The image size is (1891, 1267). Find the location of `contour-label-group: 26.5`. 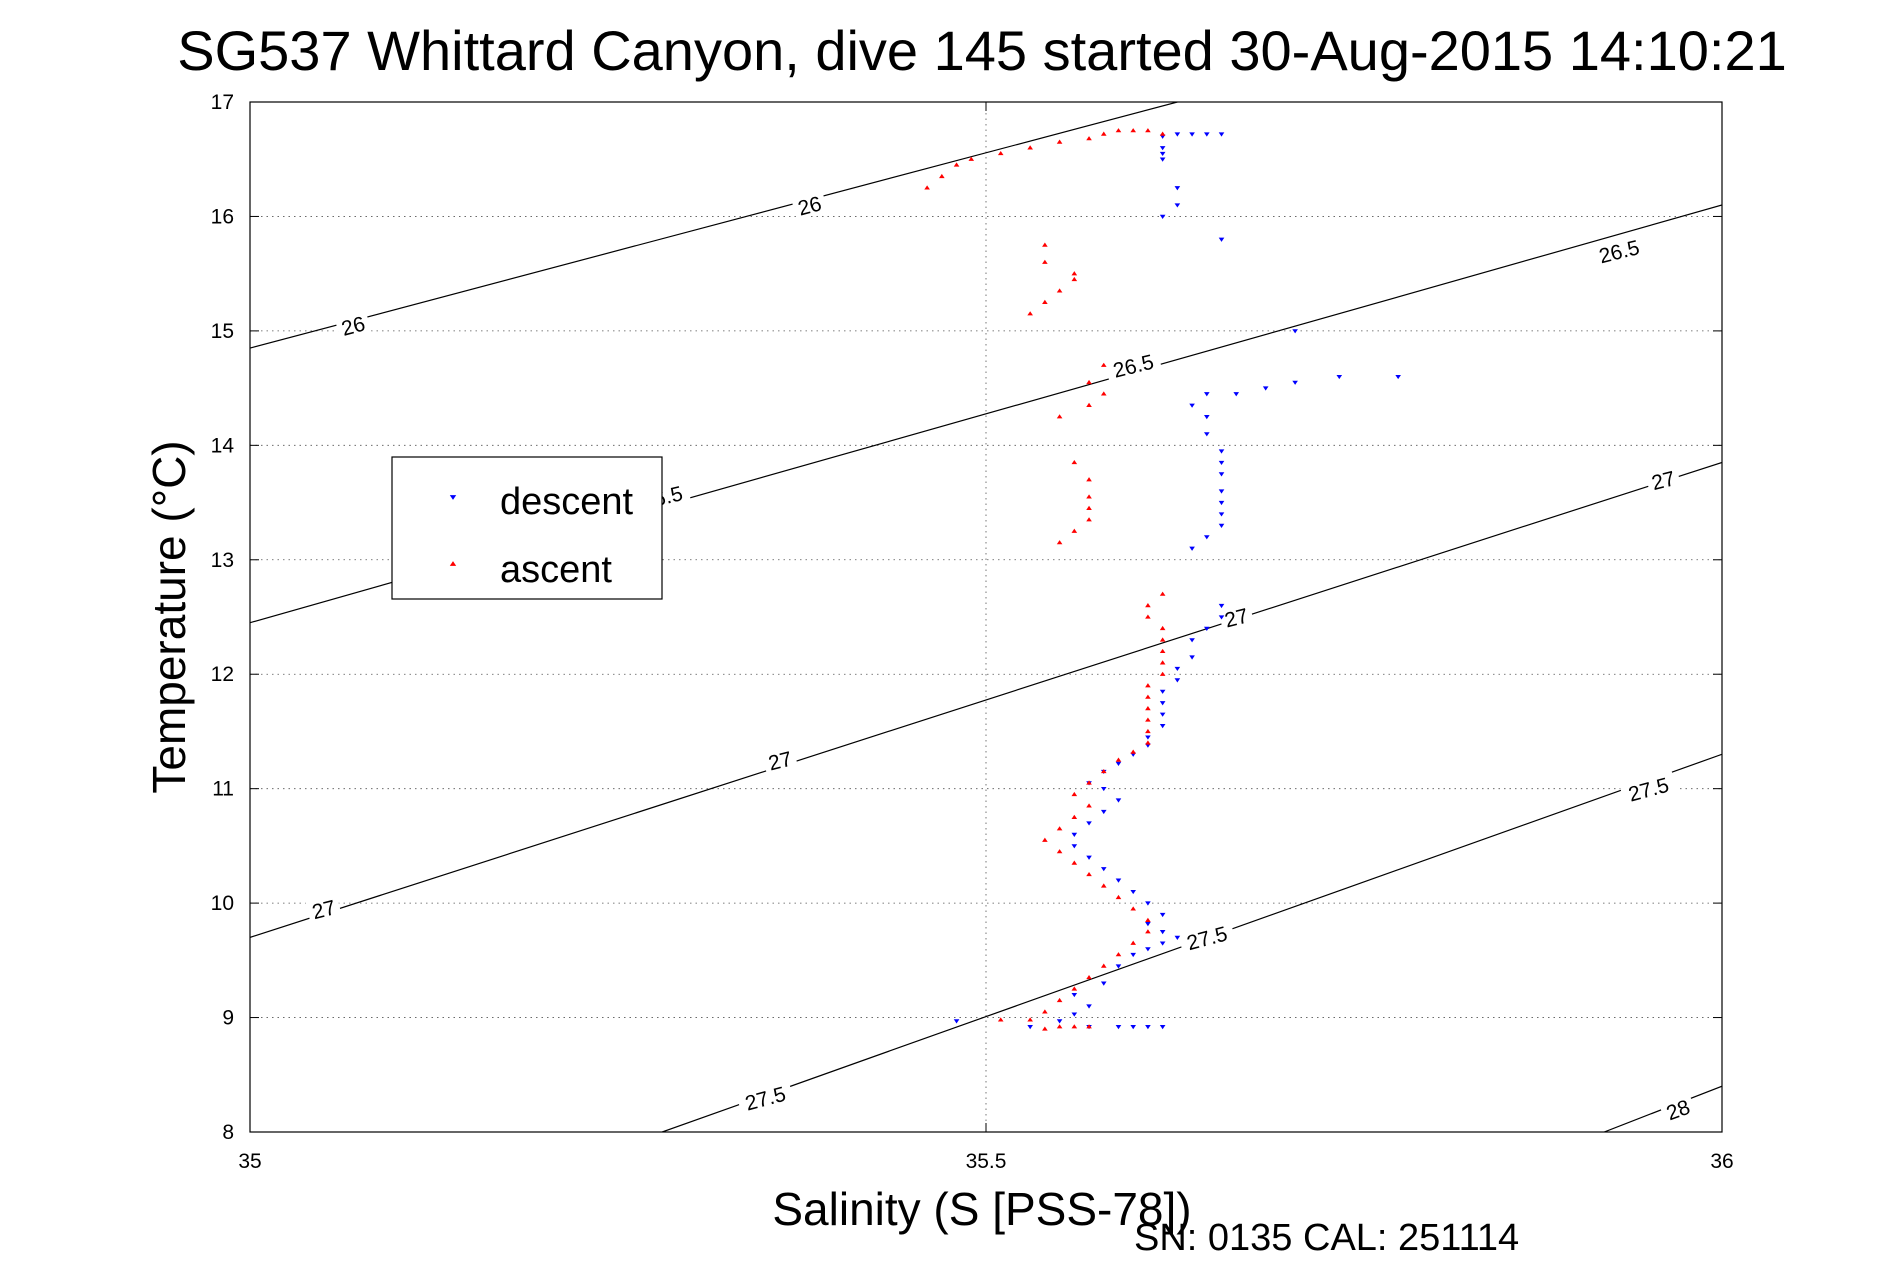

contour-label-group: 26.5 is located at coordinates (1133, 364).